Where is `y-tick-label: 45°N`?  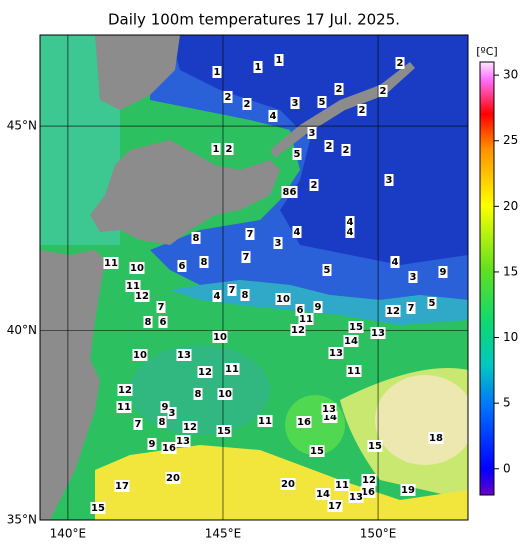
y-tick-label: 45°N is located at coordinates (22, 126).